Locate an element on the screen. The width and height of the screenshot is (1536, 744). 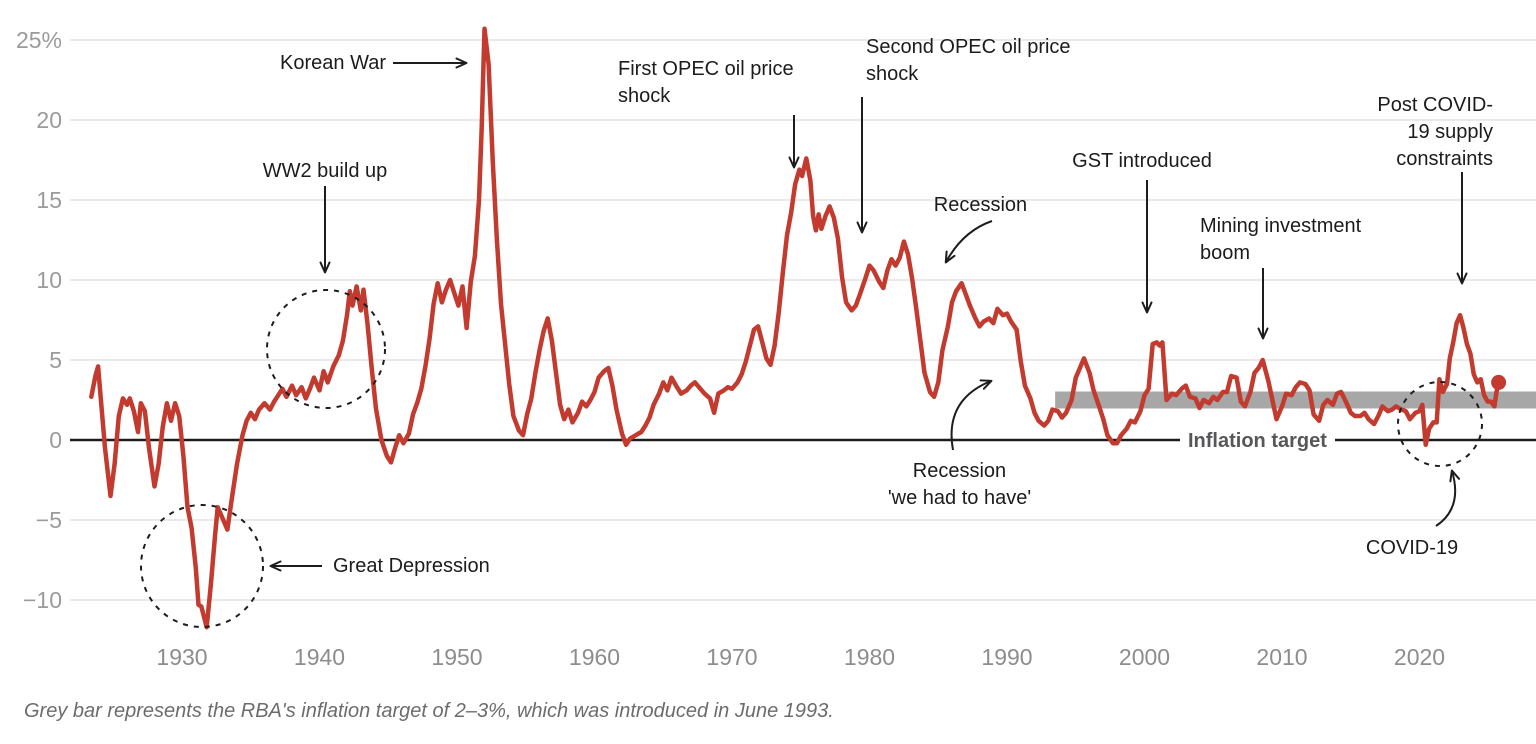
y-axis-tick-label: 10 is located at coordinates (49, 280).